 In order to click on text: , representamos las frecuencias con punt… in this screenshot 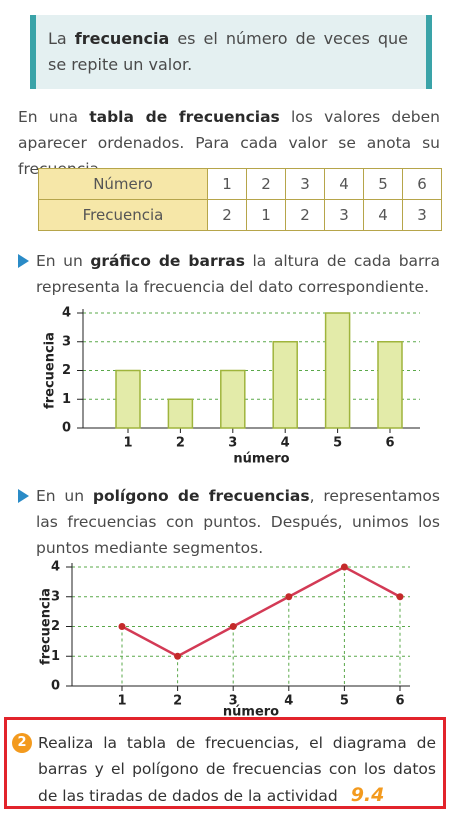, I will do `click(238, 522)`.